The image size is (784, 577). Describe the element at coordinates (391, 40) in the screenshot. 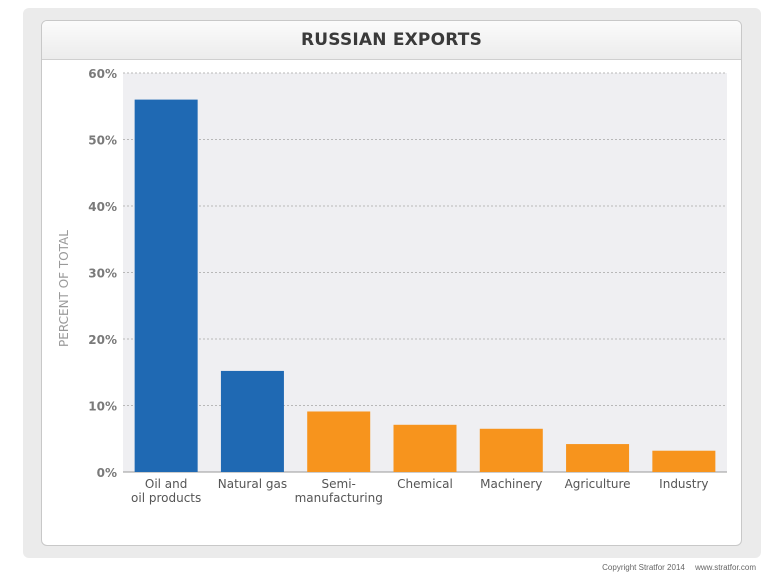

I see `chart-title: RUSSIAN EXPORTS` at that location.